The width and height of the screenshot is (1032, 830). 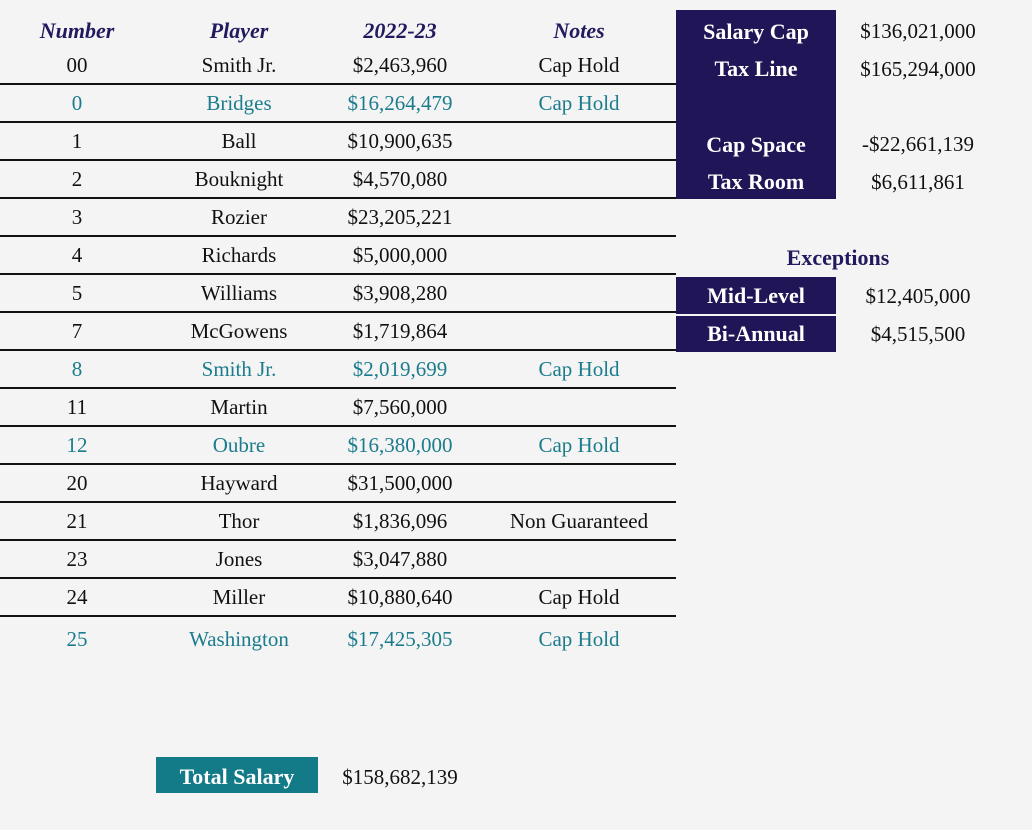 What do you see at coordinates (400, 521) in the screenshot?
I see `player-salary: $1,836,096` at bounding box center [400, 521].